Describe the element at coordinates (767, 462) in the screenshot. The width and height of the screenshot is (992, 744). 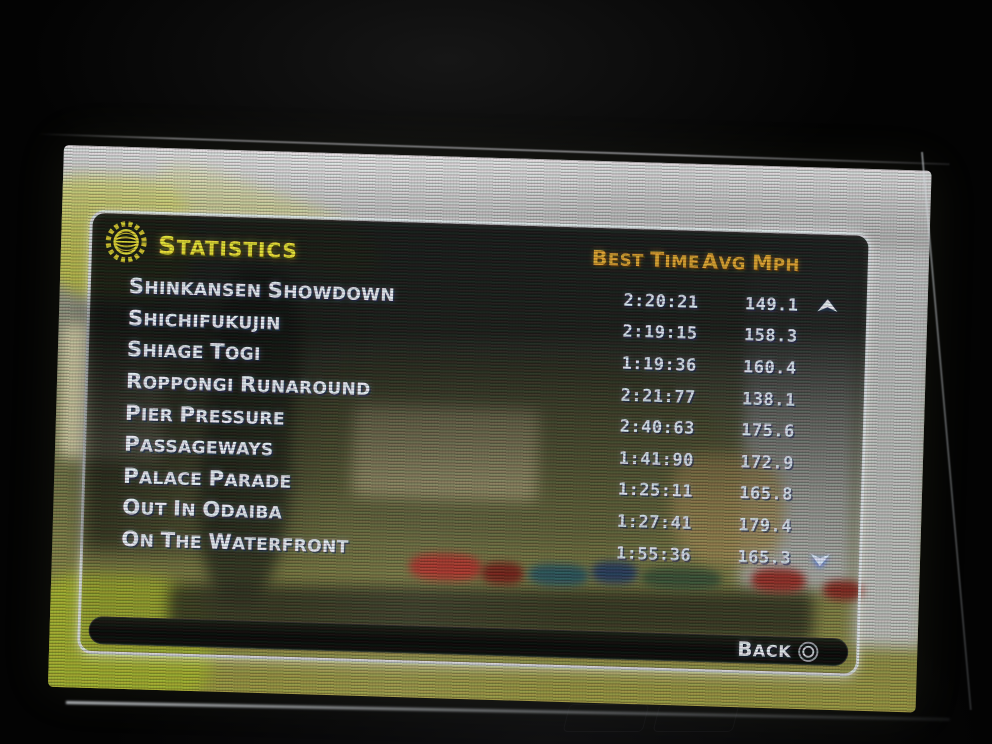
I see `avg-mph-value: 172.9` at that location.